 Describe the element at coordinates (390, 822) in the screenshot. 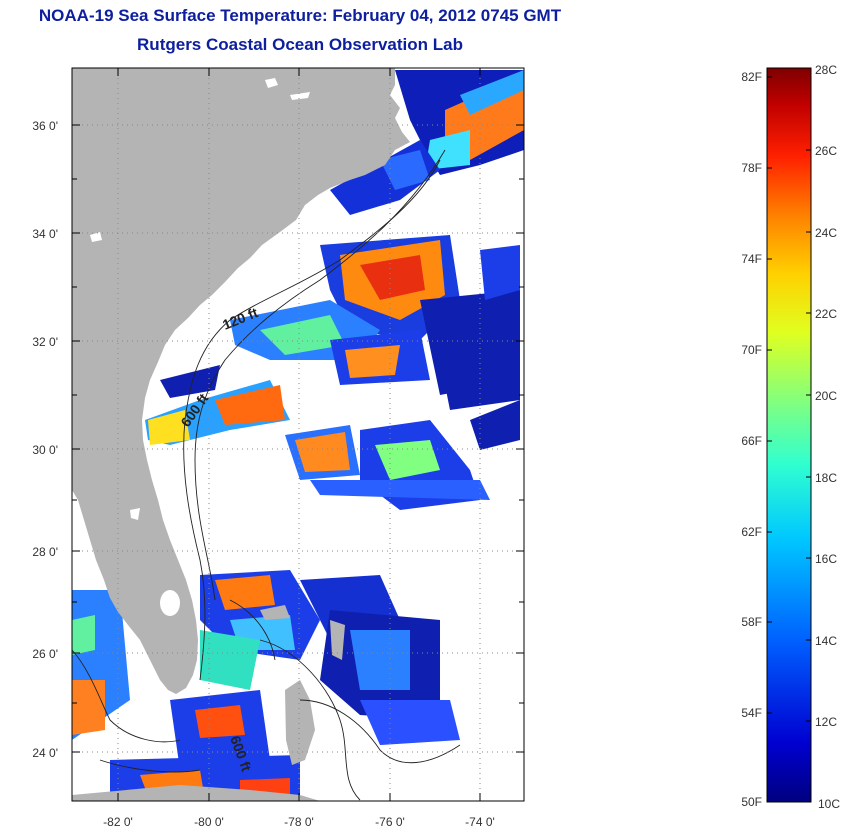

I see `lon-label-76: -76 0'` at that location.